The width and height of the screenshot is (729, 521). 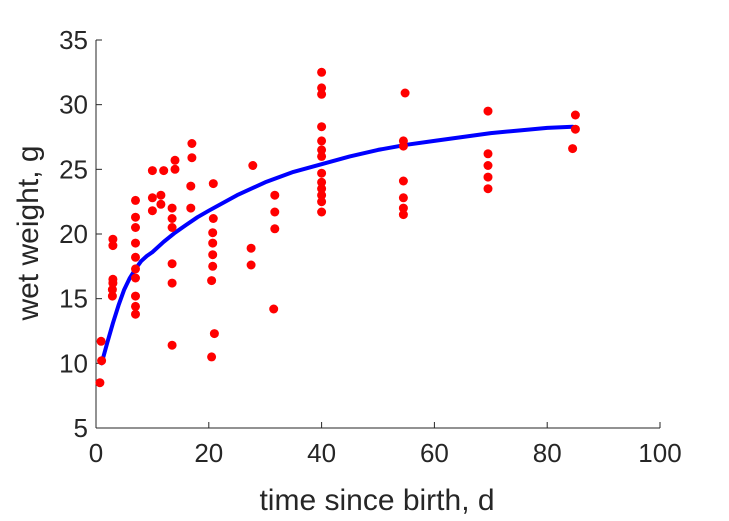 What do you see at coordinates (73, 169) in the screenshot?
I see `y-tick-label: 25` at bounding box center [73, 169].